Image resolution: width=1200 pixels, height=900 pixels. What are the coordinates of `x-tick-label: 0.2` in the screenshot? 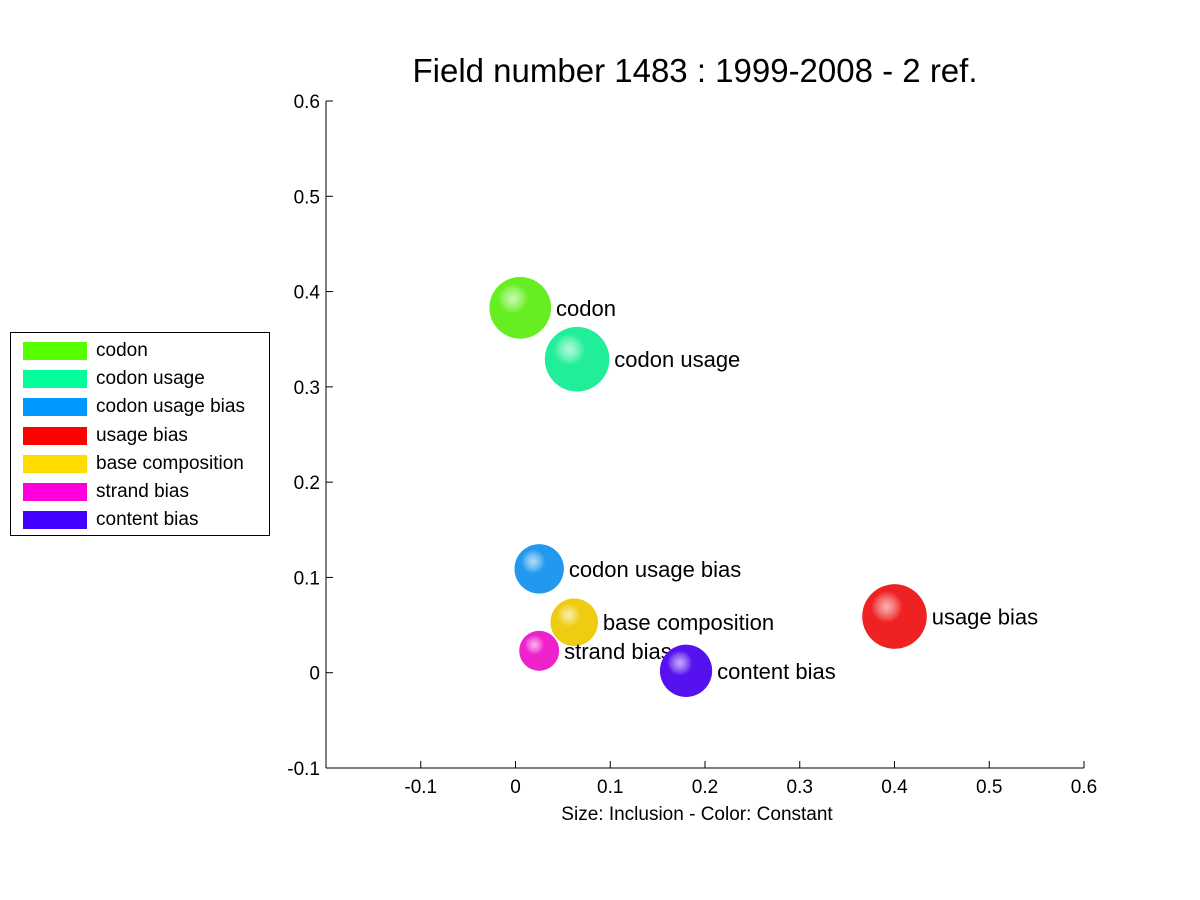 It's located at (705, 787).